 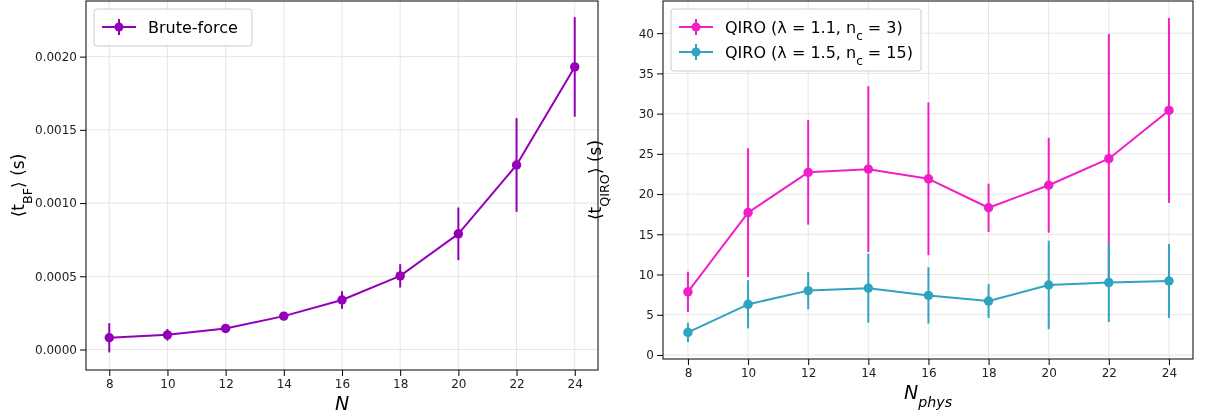 I want to click on y-tick-label: 0, so click(x=650, y=355).